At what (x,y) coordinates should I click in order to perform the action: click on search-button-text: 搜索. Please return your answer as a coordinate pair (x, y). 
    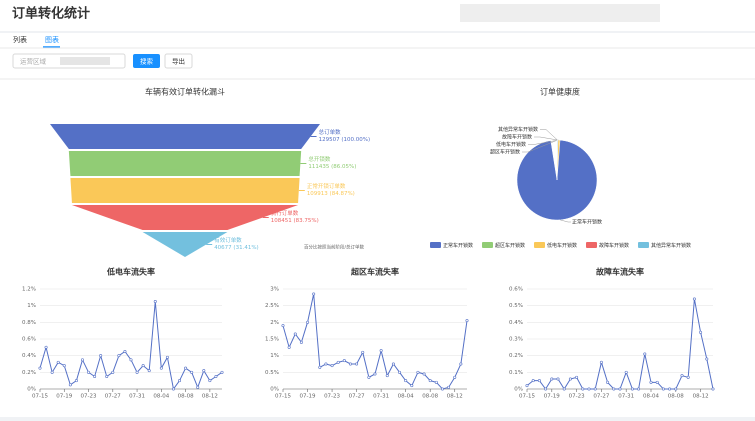
    Looking at the image, I should click on (147, 61).